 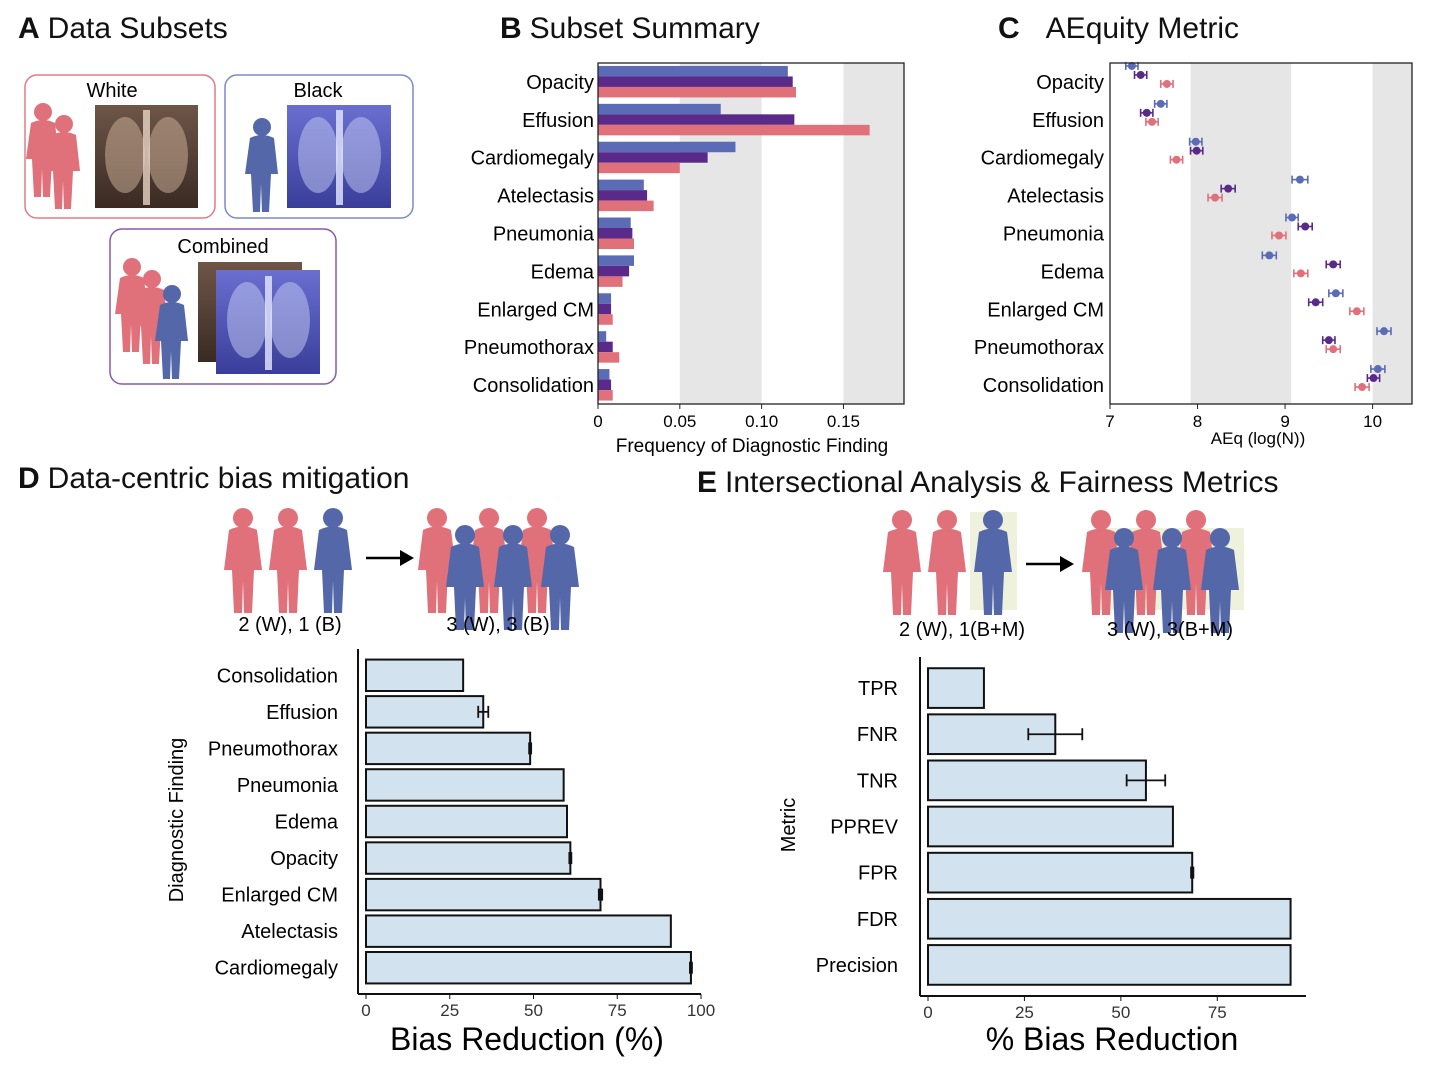 What do you see at coordinates (962, 630) in the screenshot?
I see `panel-e-caption-before: 2 (W), 1(B+M)` at bounding box center [962, 630].